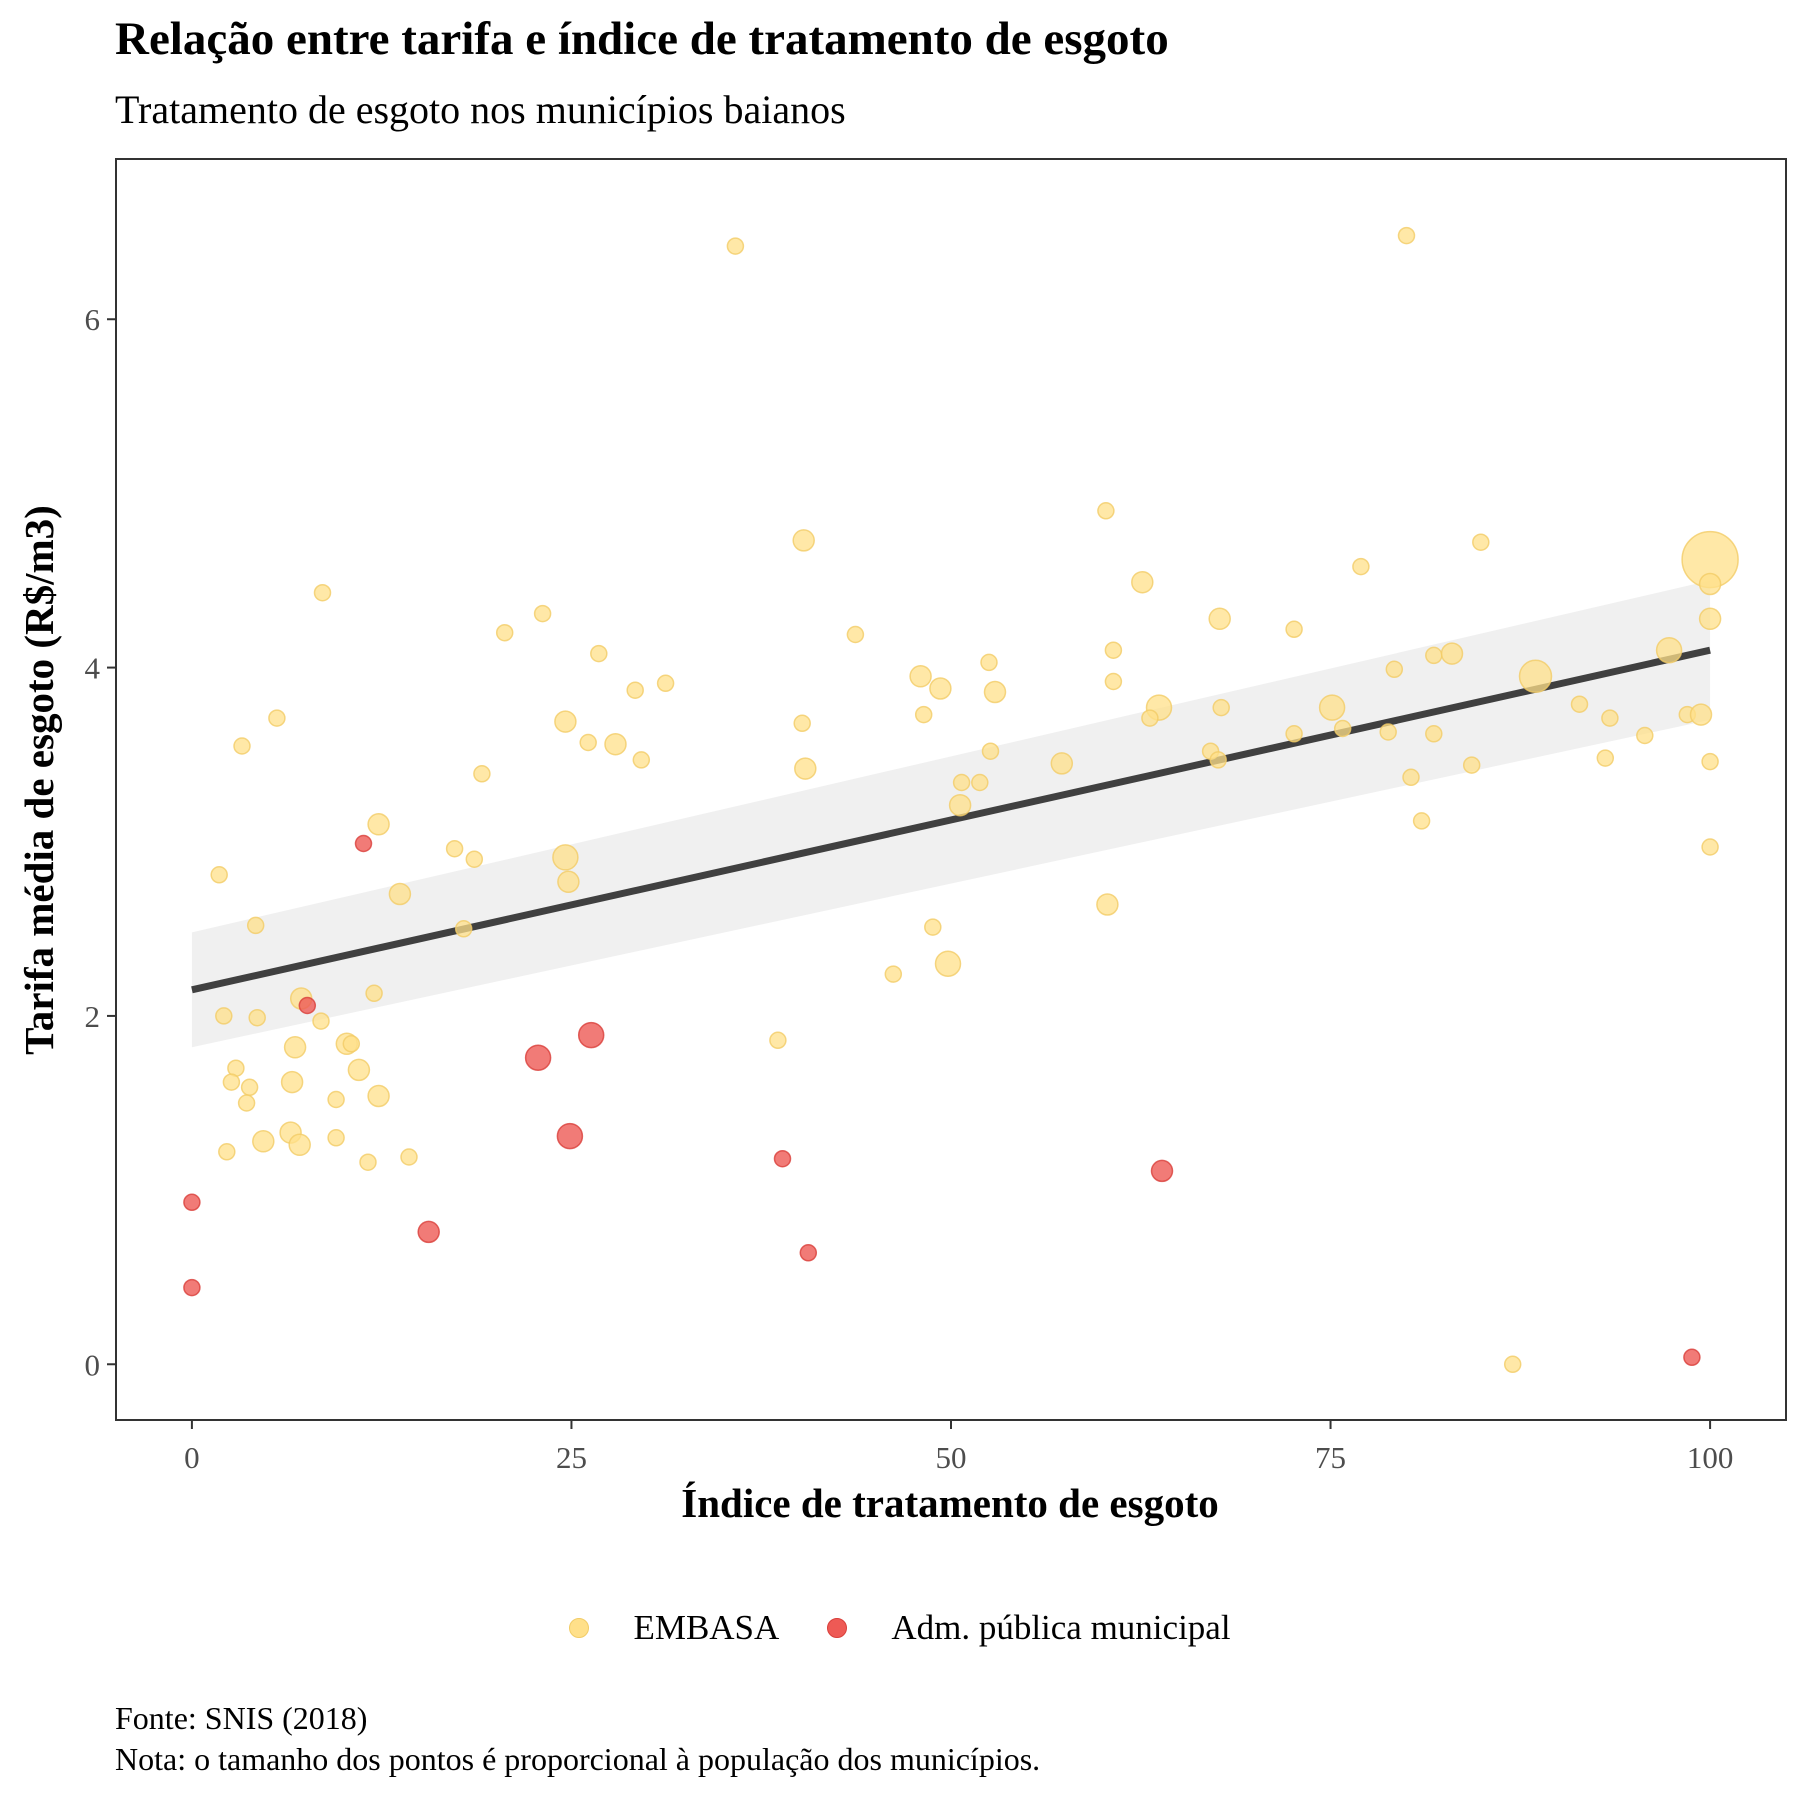 Image resolution: width=1800 pixels, height=1800 pixels. I want to click on y-tick-label: 0, so click(93, 1364).